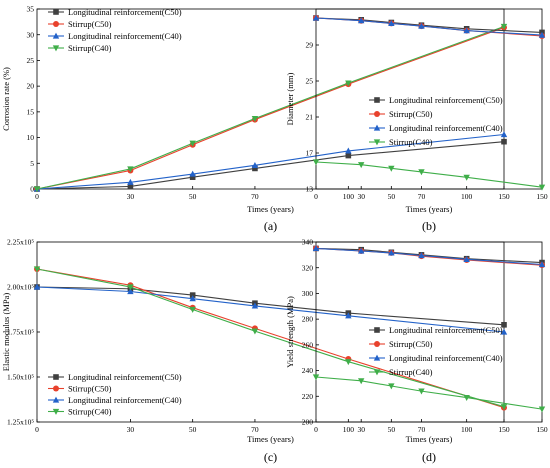  Describe the element at coordinates (310, 81) in the screenshot. I see `y-tick-label: 25` at that location.